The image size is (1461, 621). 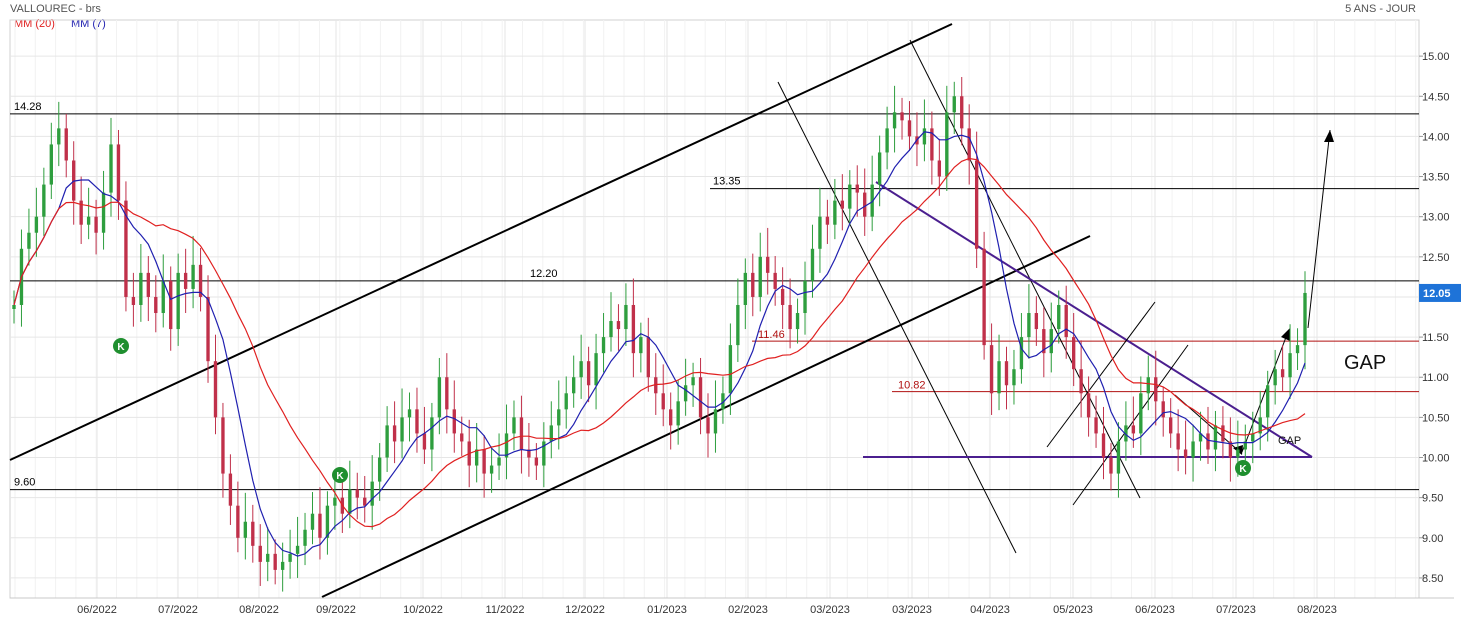 I want to click on y-tick-label: 10.00, so click(x=1436, y=459).